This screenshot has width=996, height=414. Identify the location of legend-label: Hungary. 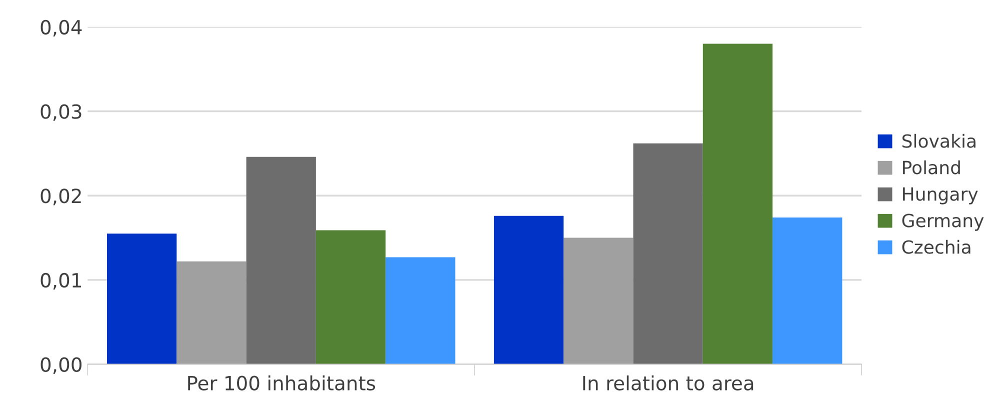
(940, 195).